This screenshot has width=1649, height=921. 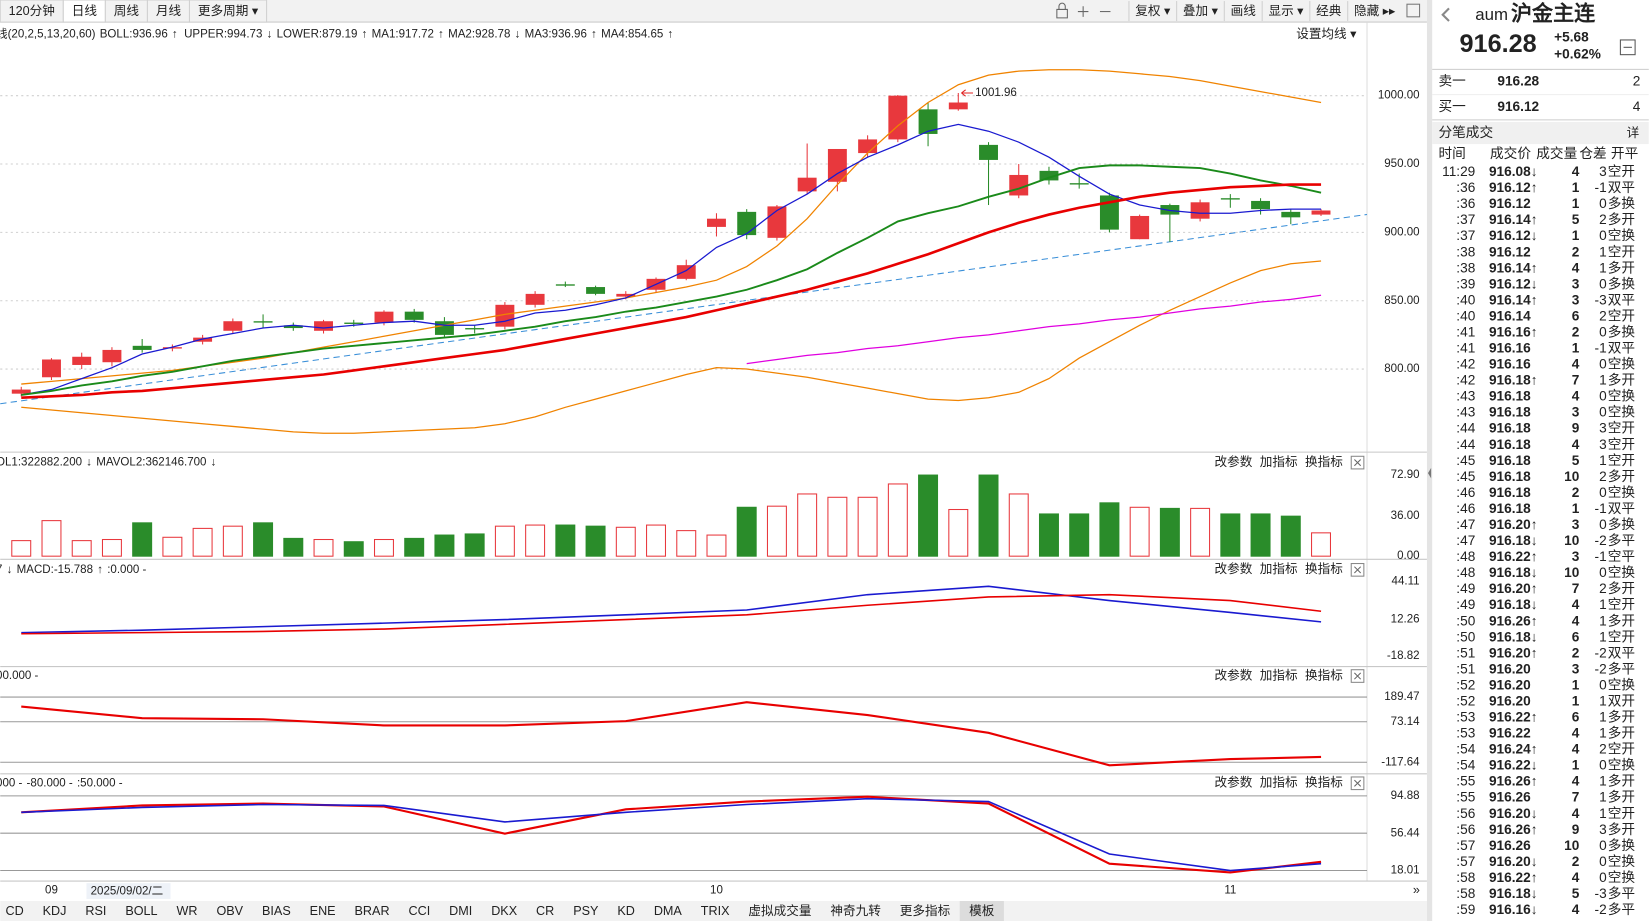 What do you see at coordinates (1465, 829) in the screenshot?
I see `trade-time: :56` at bounding box center [1465, 829].